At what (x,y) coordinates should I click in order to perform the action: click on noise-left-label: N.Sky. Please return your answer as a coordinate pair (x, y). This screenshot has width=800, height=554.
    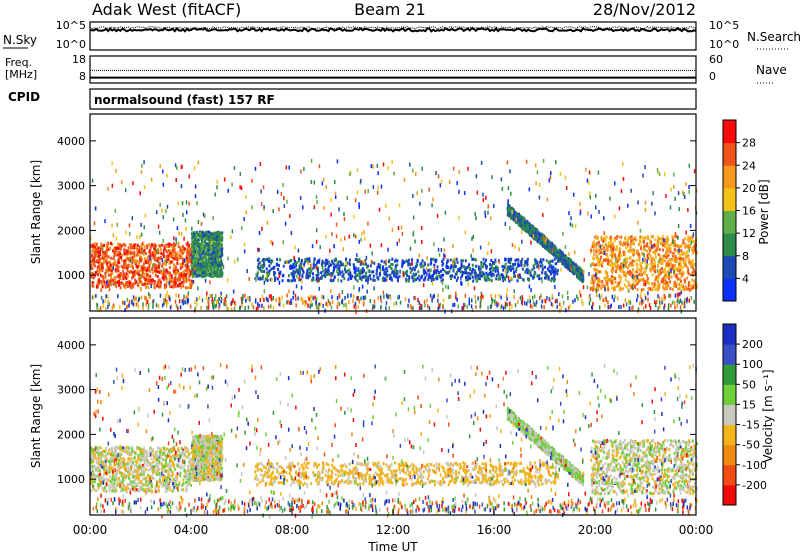
    Looking at the image, I should click on (20, 40).